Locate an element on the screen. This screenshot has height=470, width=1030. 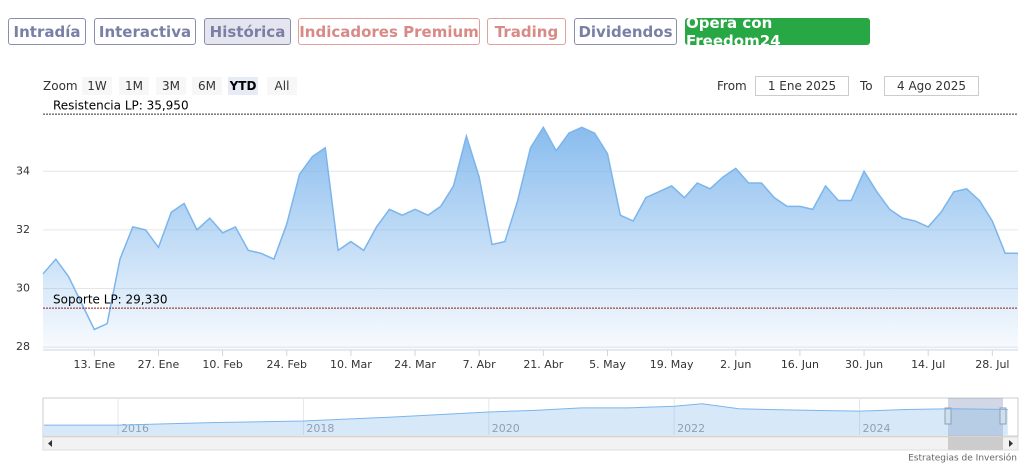
zoom-button: 3M is located at coordinates (171, 86).